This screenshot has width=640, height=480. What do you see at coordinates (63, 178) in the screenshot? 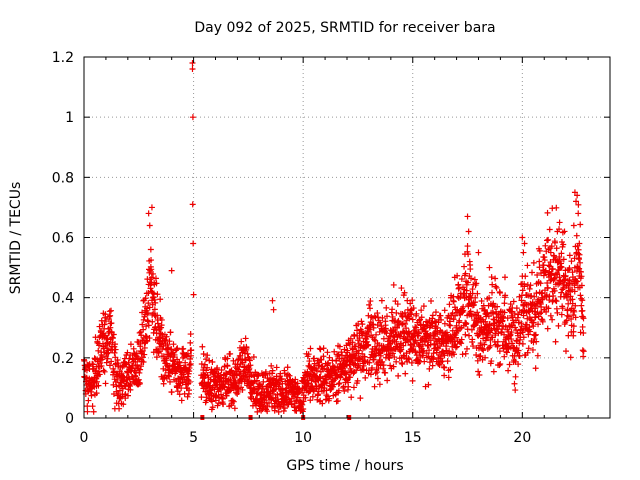
I see `y-tick-label: 0.8` at bounding box center [63, 178].